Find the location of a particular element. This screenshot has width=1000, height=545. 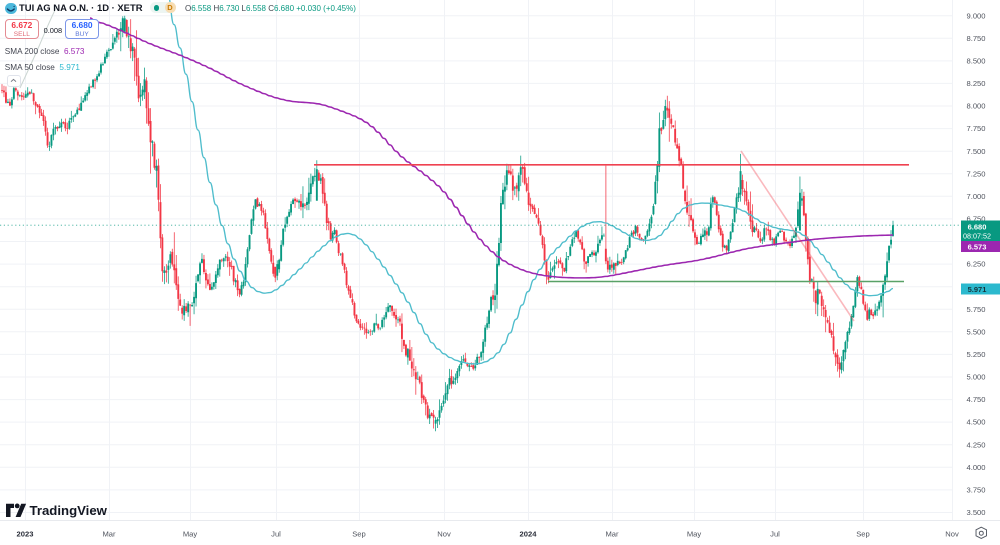

svg-text: 5.750 is located at coordinates (975, 309).